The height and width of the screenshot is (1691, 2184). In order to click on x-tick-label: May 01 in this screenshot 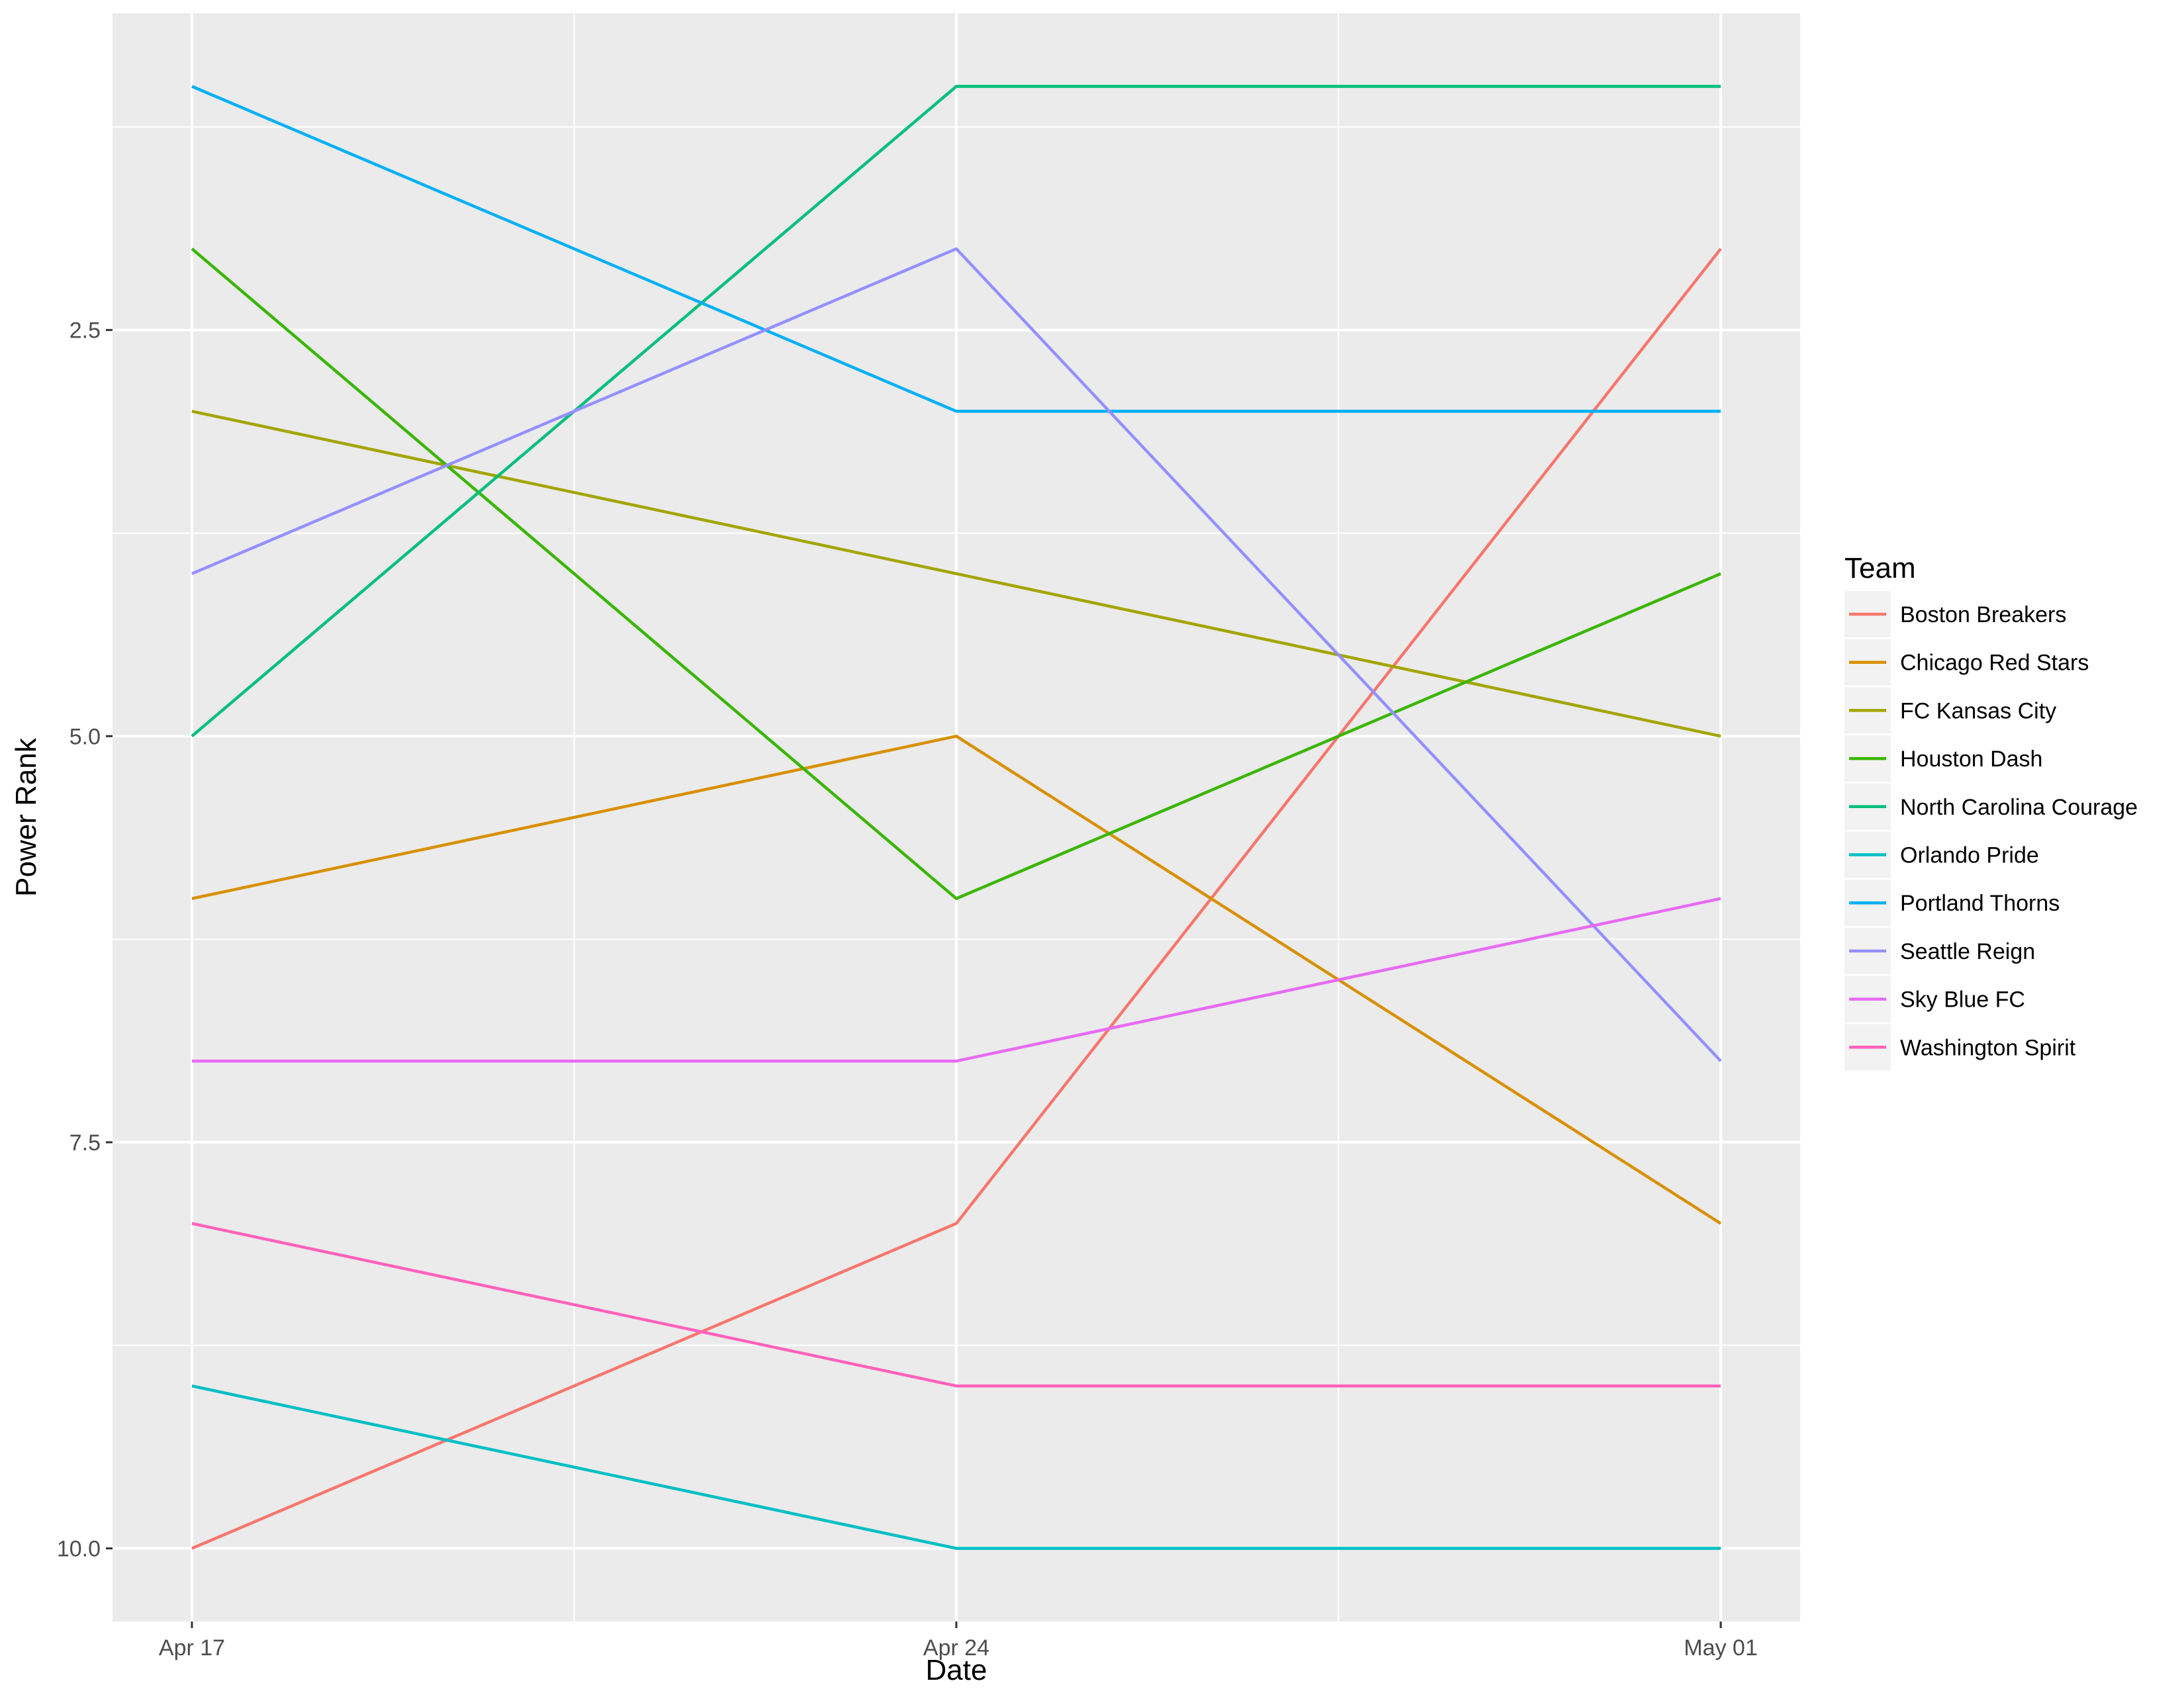, I will do `click(1721, 1648)`.